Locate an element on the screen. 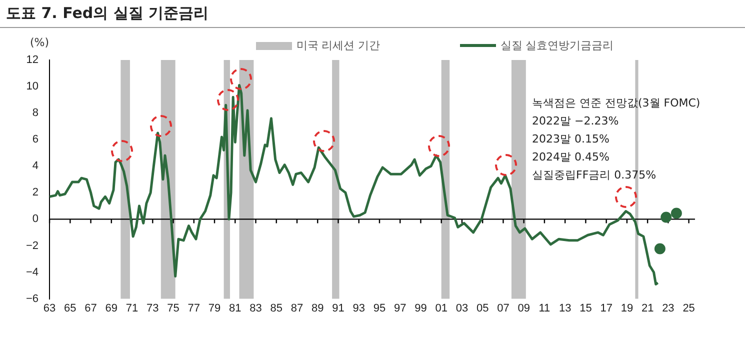 Image resolution: width=745 pixels, height=349 pixels. x-tick-label: 09 is located at coordinates (524, 308).